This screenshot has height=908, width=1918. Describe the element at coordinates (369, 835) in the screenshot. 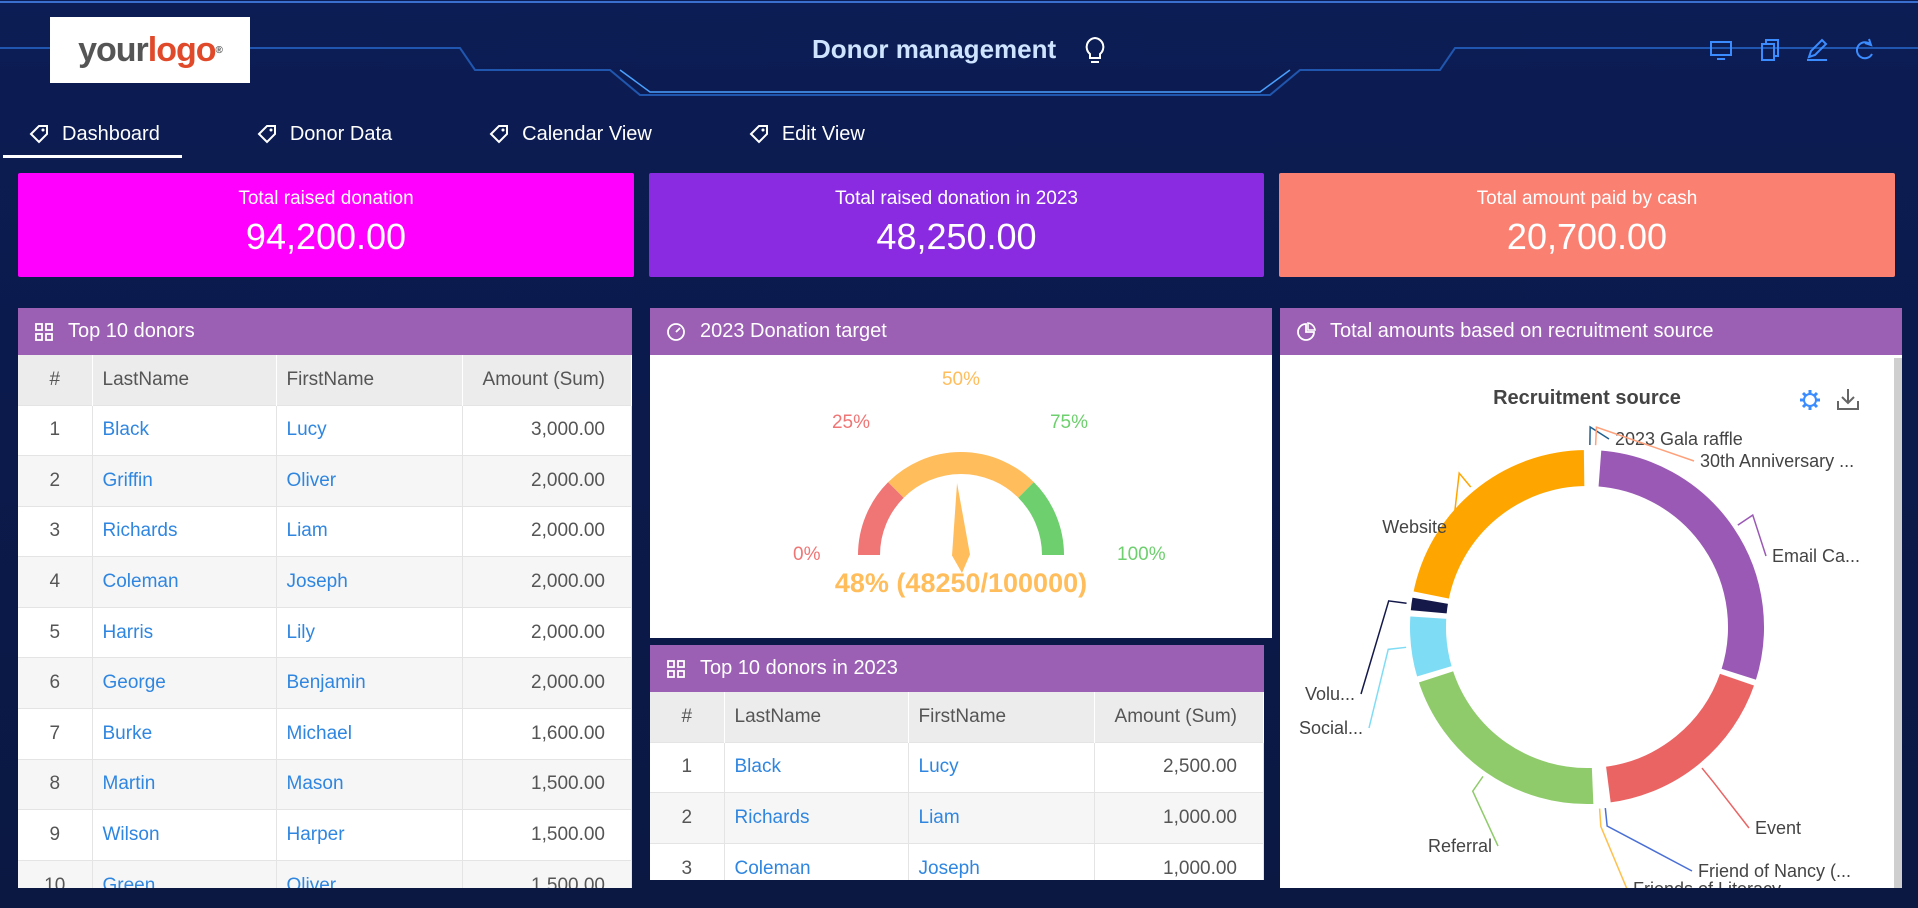

I see `cell-firstname: Harper` at that location.